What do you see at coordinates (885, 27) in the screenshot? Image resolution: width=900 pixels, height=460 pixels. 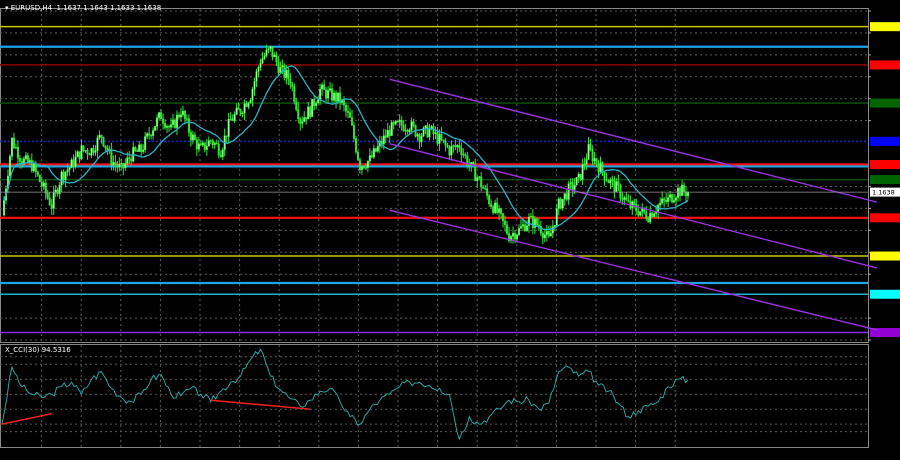 I see `price-tag` at bounding box center [885, 27].